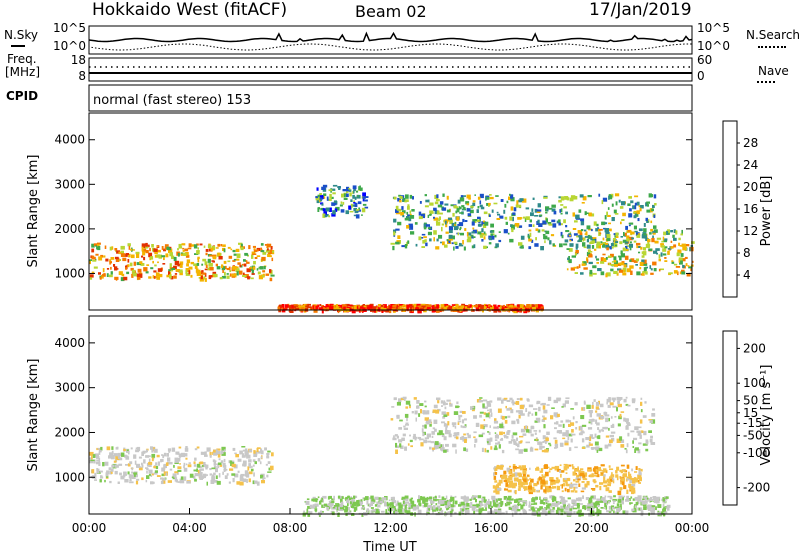  Describe the element at coordinates (389, 547) in the screenshot. I see `x-axis-label: Time UT` at that location.